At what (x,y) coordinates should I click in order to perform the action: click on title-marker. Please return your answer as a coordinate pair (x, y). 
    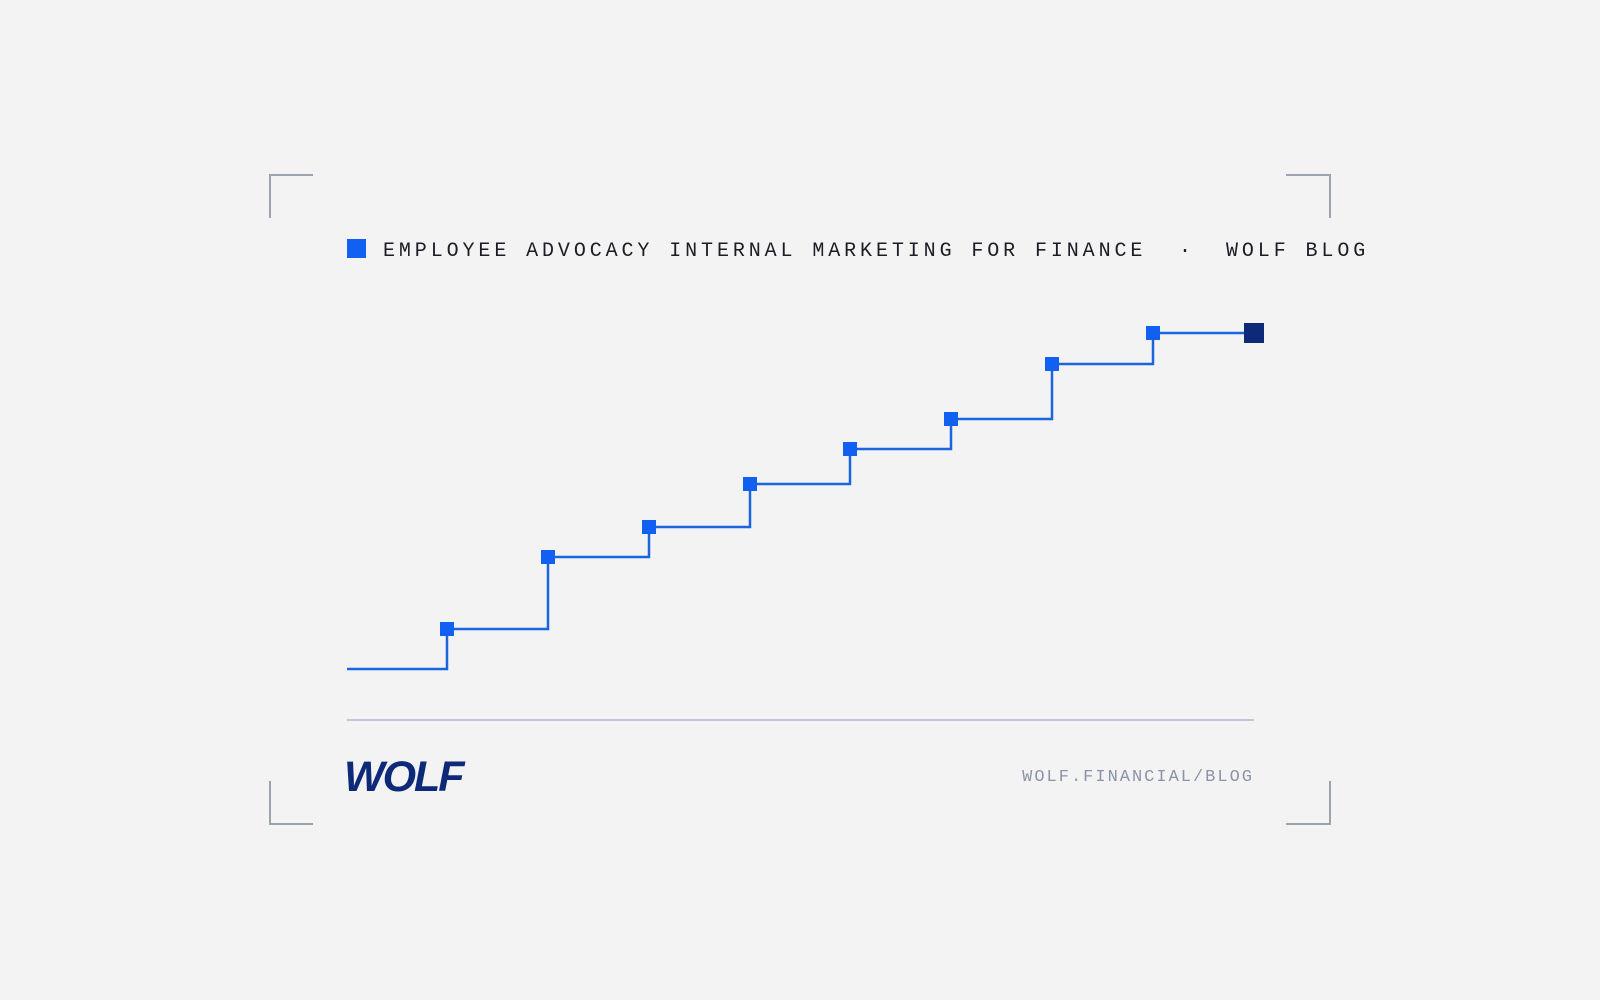
    Looking at the image, I should click on (356, 248).